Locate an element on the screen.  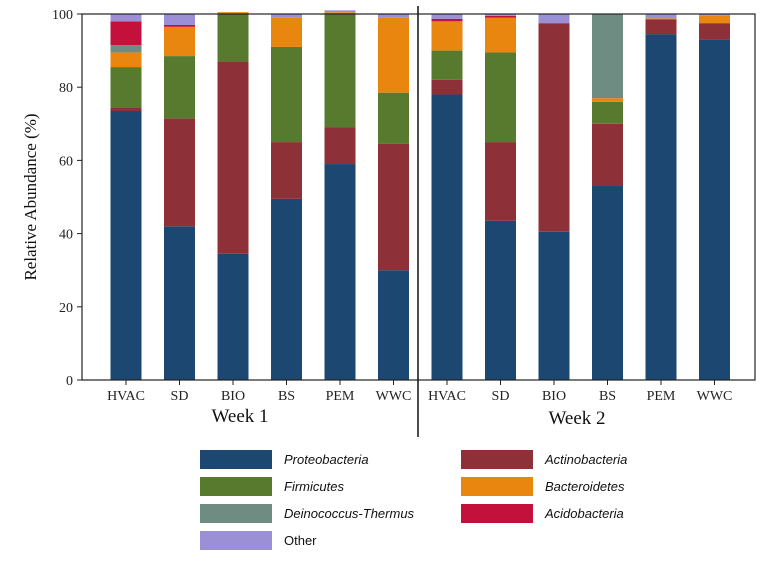
group-label-week-1: Week 1 is located at coordinates (239, 416).